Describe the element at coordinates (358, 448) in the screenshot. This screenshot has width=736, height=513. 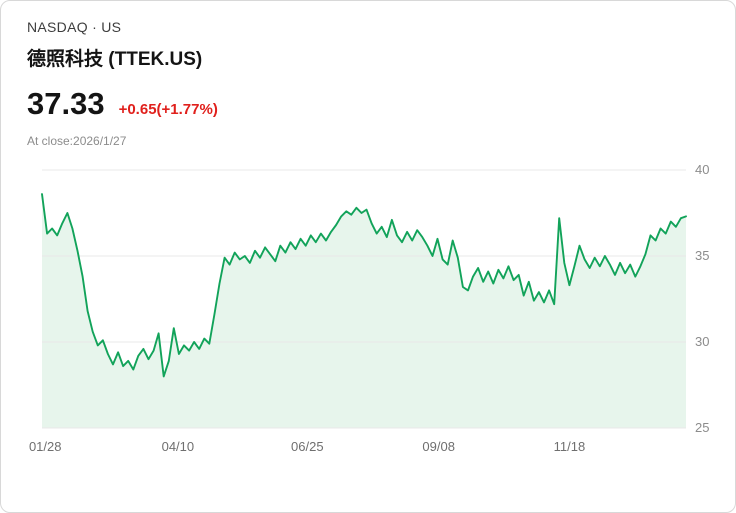
I see `x-axis: 01/28 04/10 06/25 09/08 11/18` at that location.